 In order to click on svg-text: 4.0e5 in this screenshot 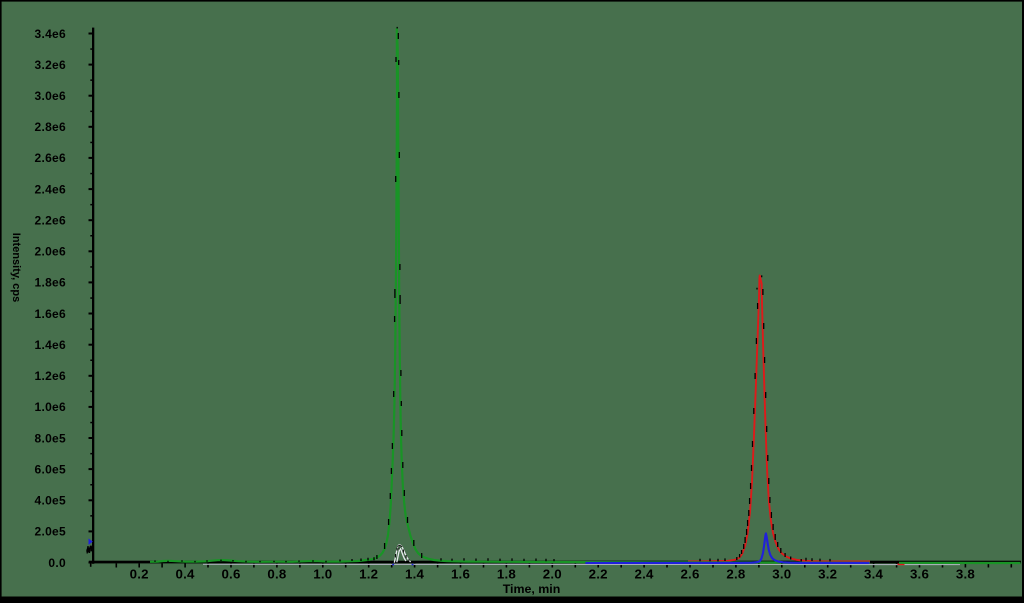, I will do `click(50, 501)`.